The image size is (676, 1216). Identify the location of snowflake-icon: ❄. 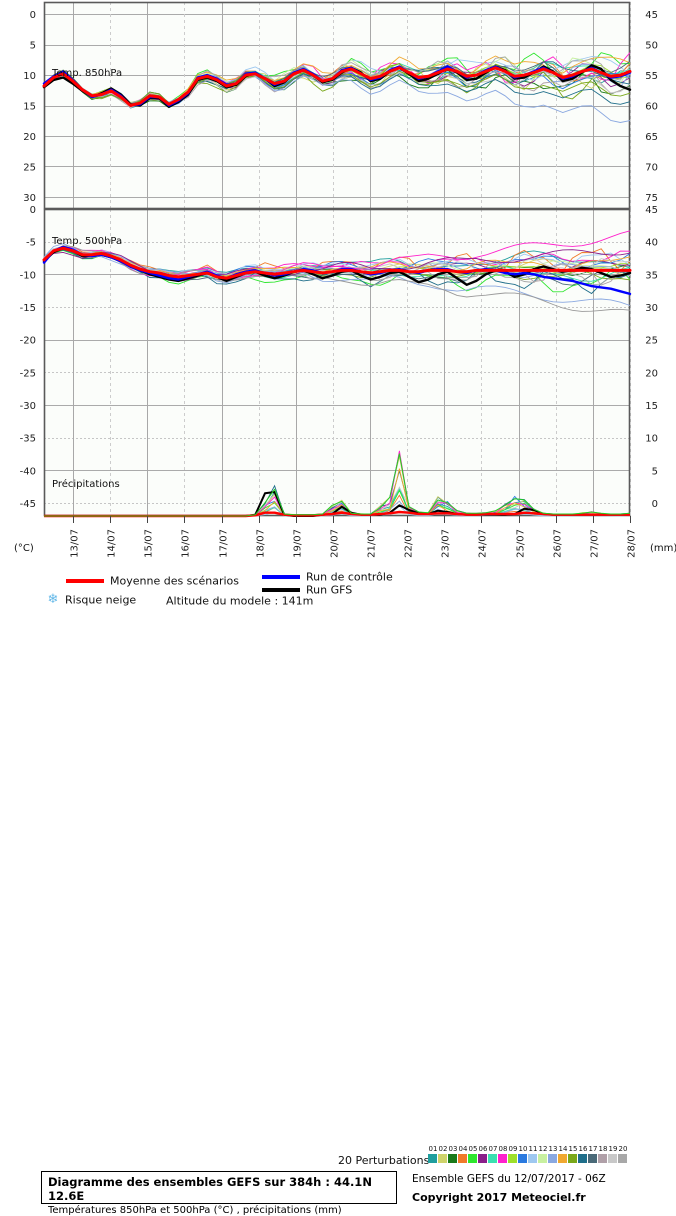
(53, 599).